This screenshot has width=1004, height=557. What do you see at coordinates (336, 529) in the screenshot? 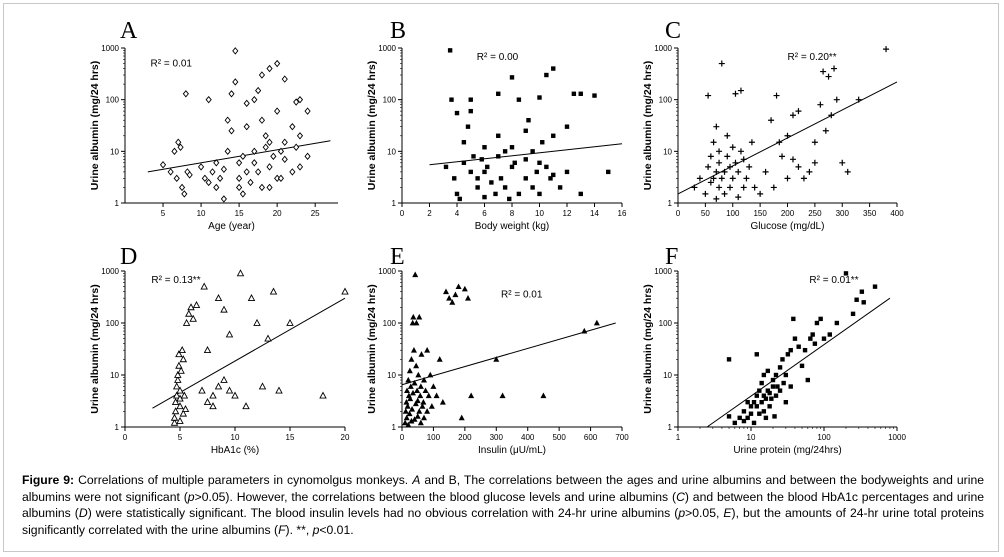
I see `caption-fragment: <0.01.` at bounding box center [336, 529].